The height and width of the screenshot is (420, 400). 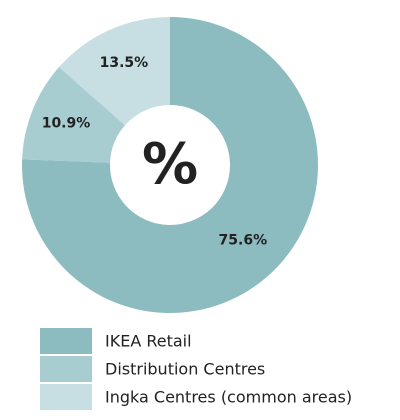 What do you see at coordinates (148, 341) in the screenshot?
I see `legend-label: IKEA Retail` at bounding box center [148, 341].